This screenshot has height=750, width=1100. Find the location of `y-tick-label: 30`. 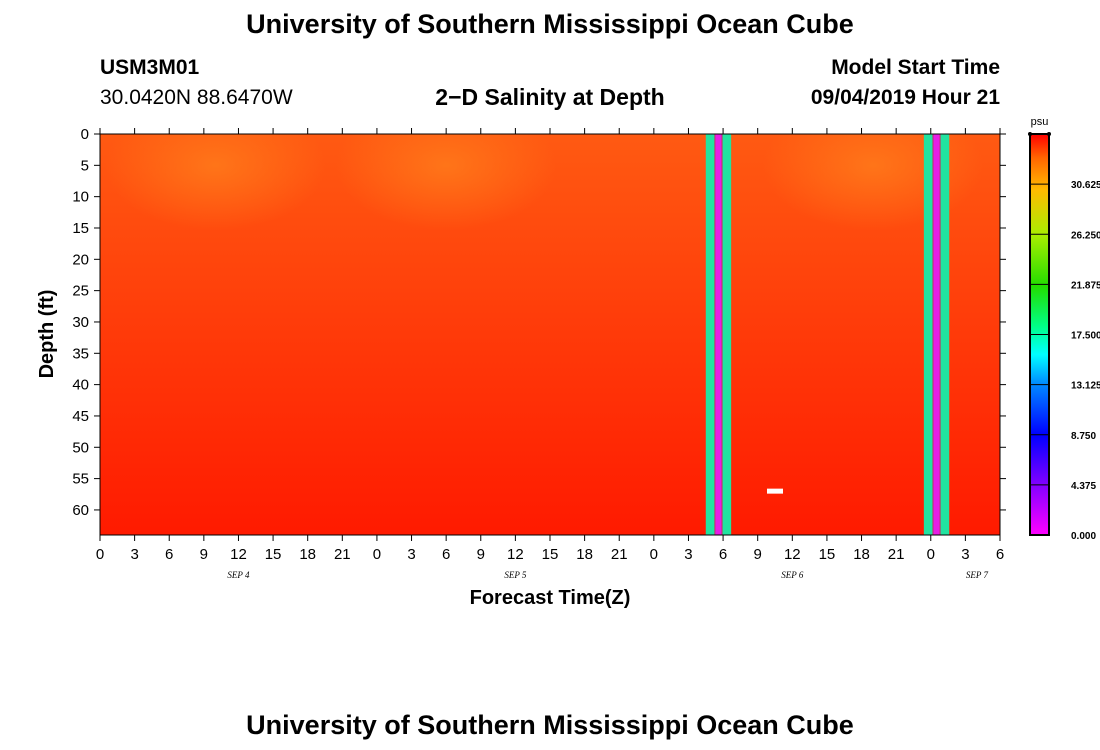

y-tick-label: 30 is located at coordinates (80, 322).